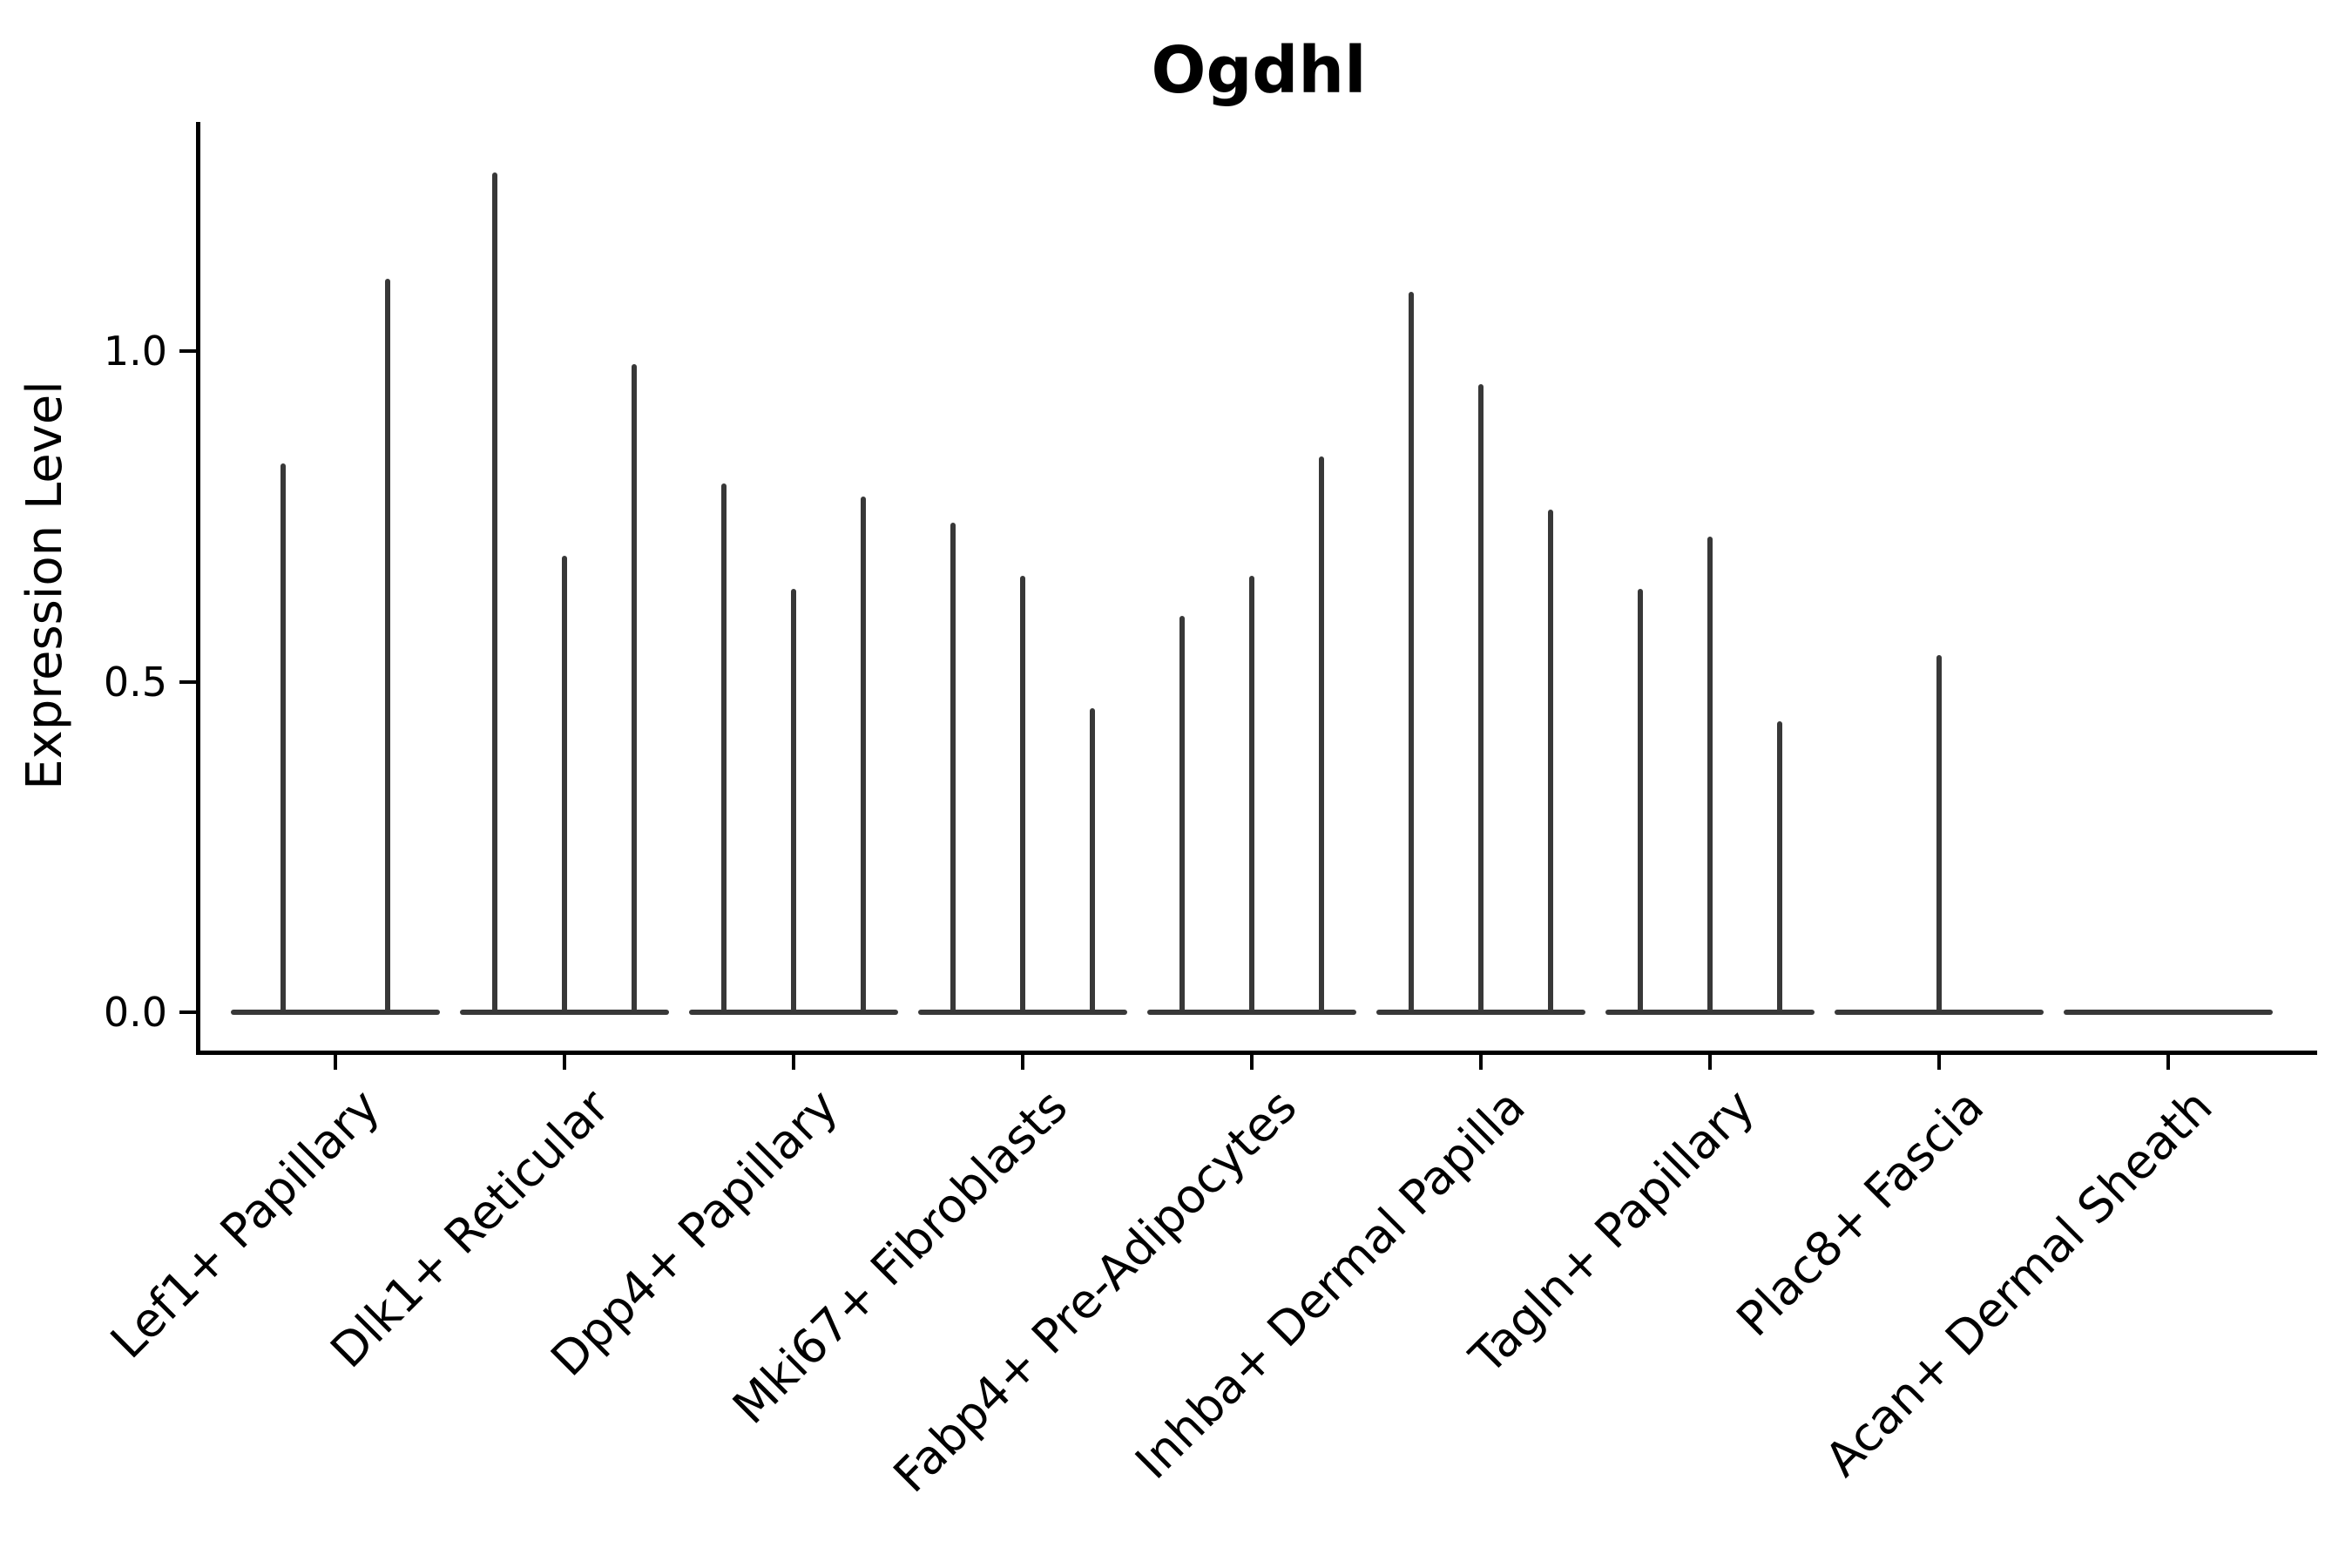 The image size is (2352, 1568). Describe the element at coordinates (1259, 70) in the screenshot. I see `chart-title: Ogdhl` at that location.